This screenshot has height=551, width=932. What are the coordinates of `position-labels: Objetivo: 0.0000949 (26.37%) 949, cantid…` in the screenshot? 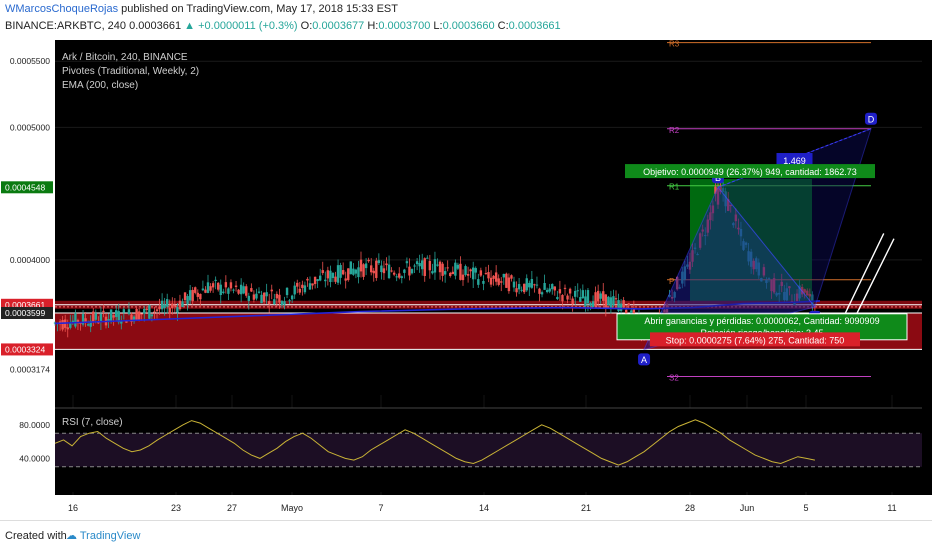 It's located at (762, 255).